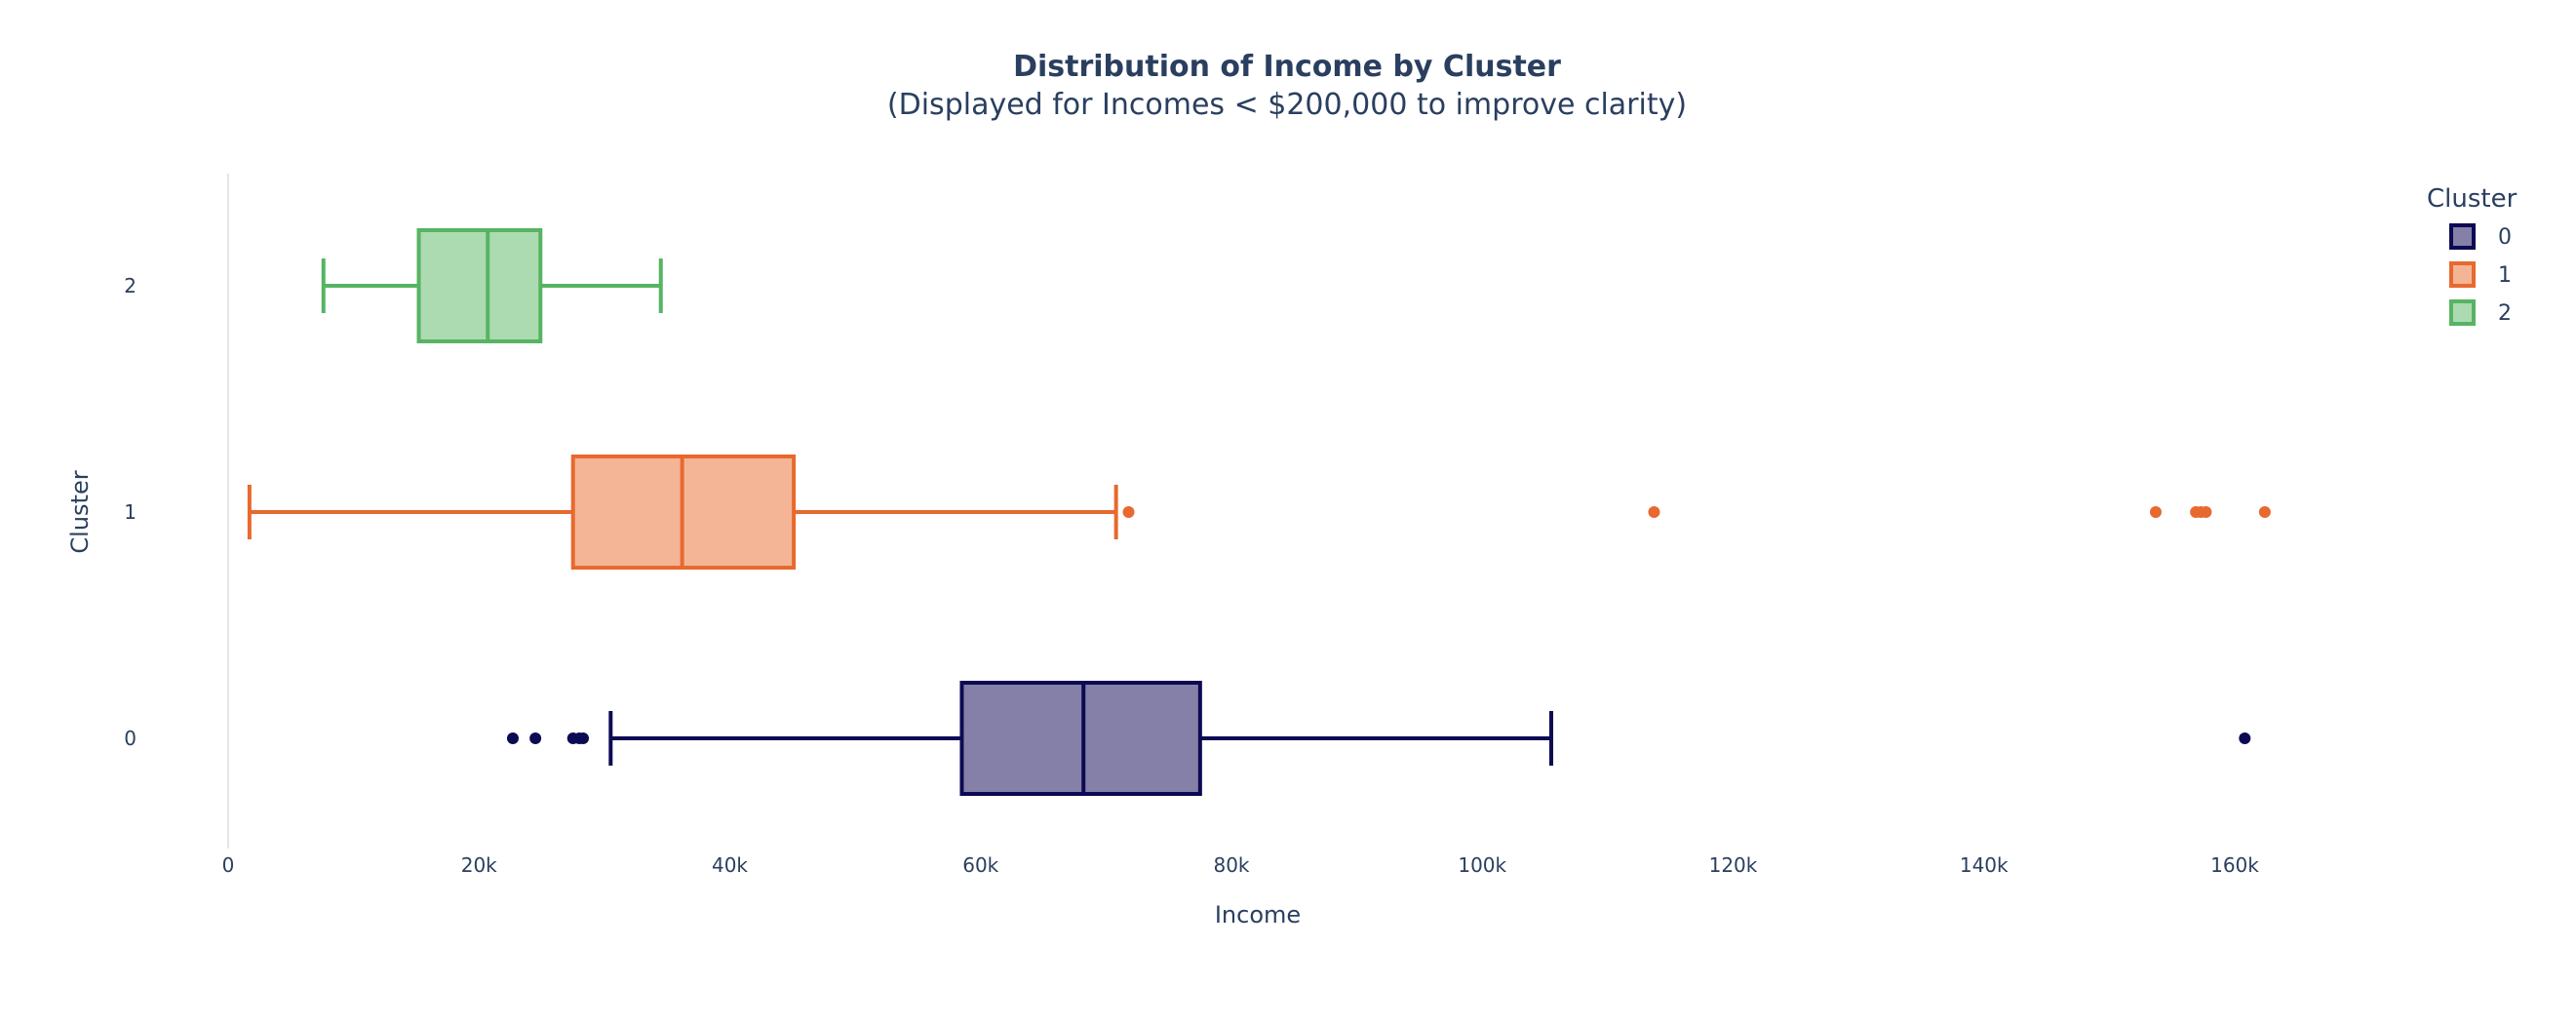 This screenshot has height=1028, width=2576. I want to click on y-tick-label: 1, so click(130, 512).